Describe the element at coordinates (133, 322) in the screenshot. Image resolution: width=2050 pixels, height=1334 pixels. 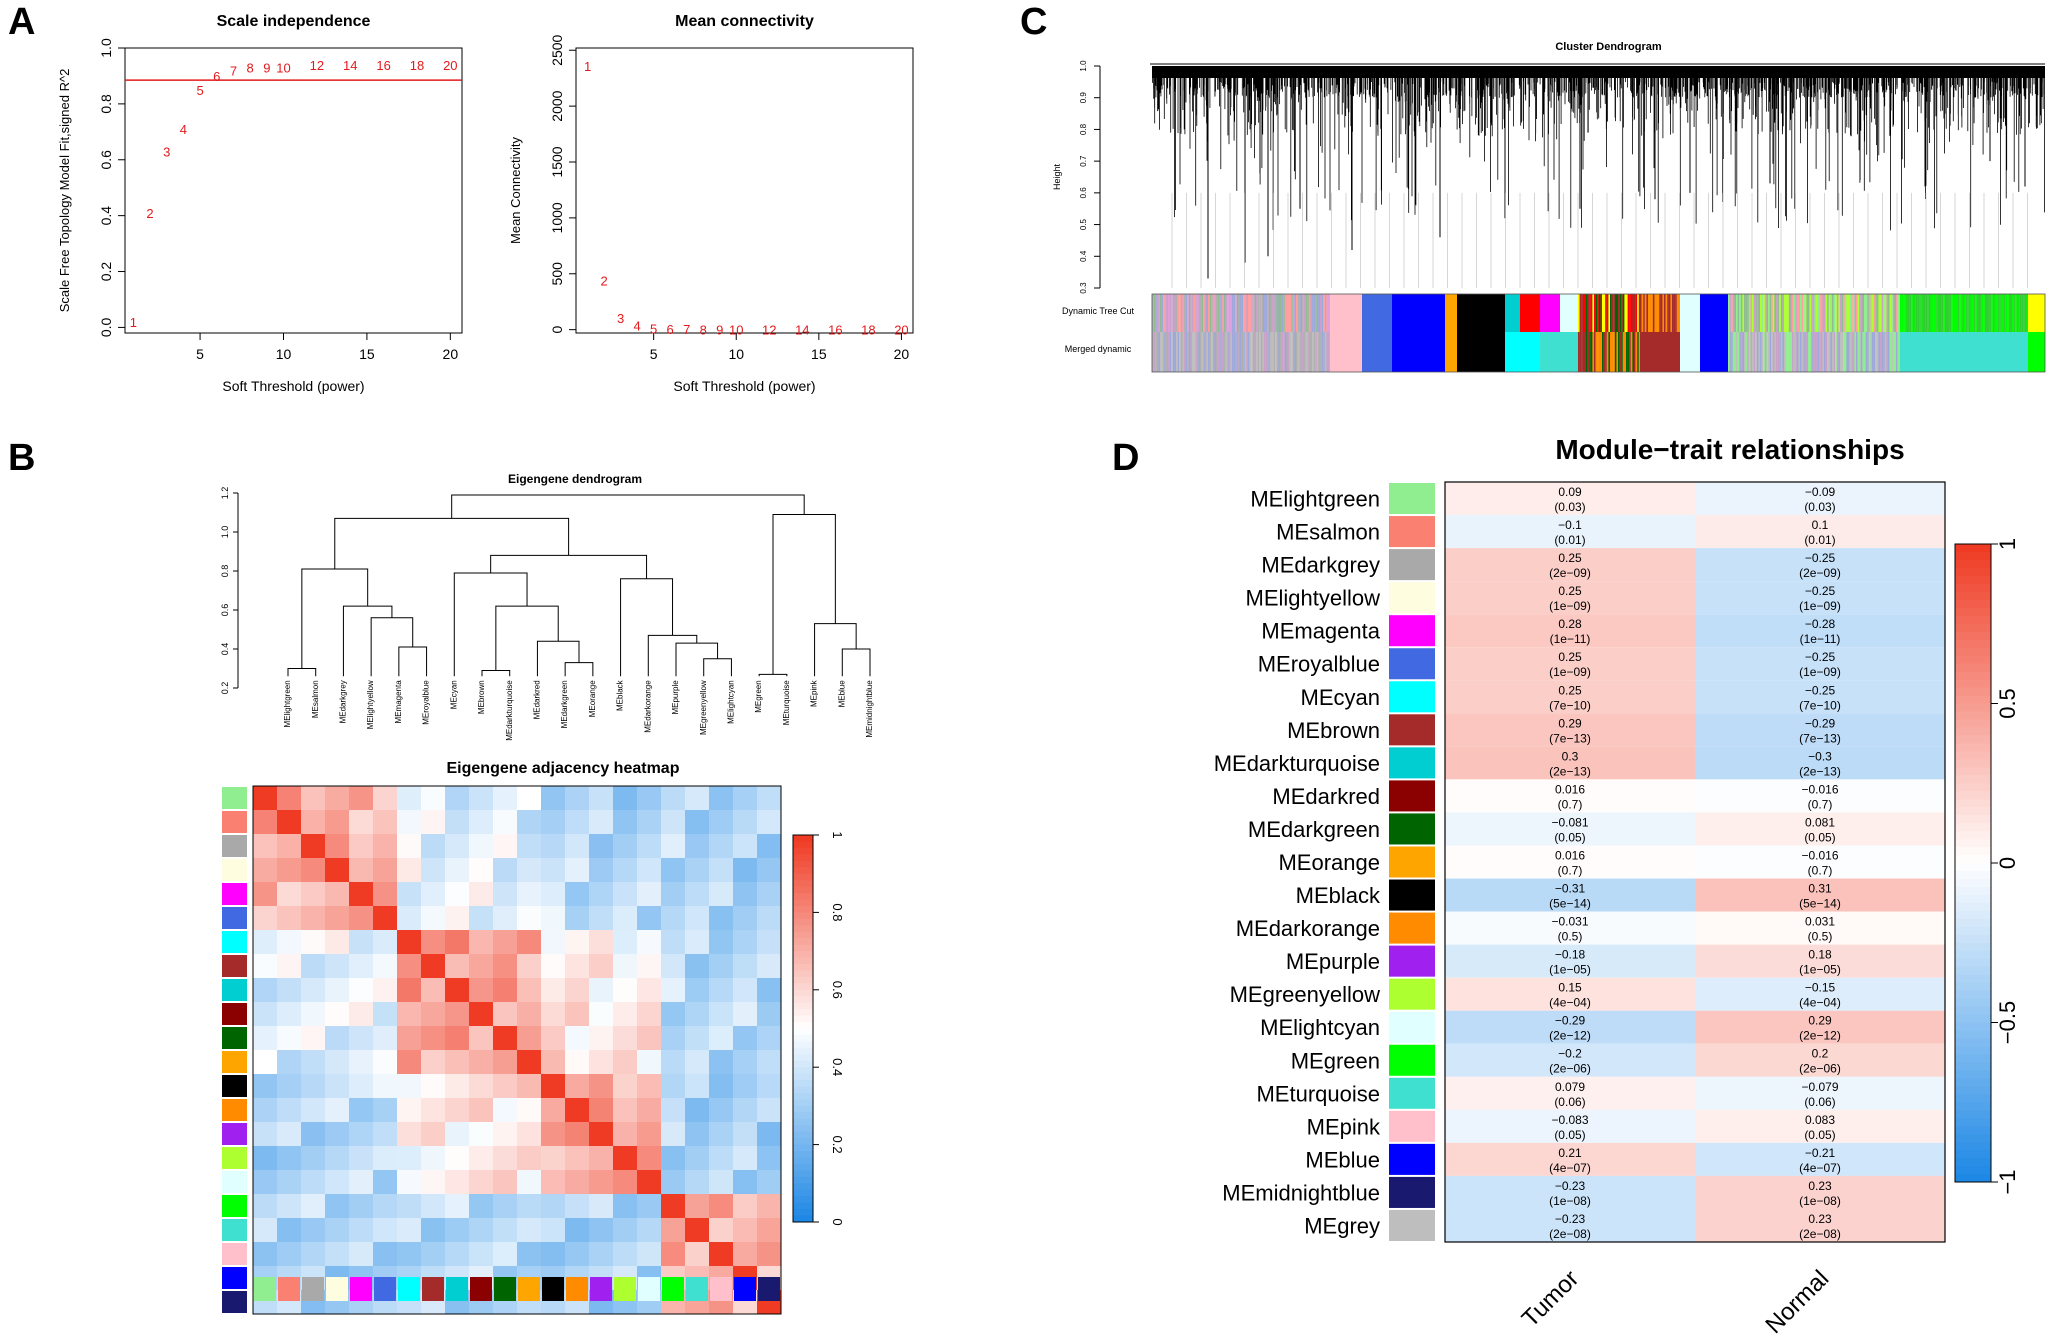
I see `data-point-label: 1` at that location.